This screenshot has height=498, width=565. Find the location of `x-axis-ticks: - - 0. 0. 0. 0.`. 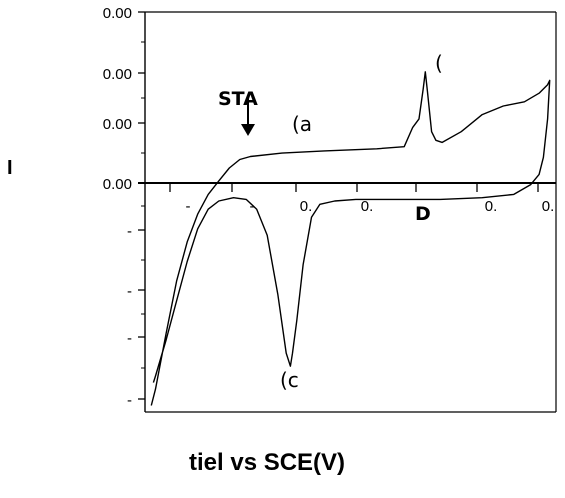

x-axis-ticks: - - 0. 0. 0. 0. is located at coordinates (362, 199).